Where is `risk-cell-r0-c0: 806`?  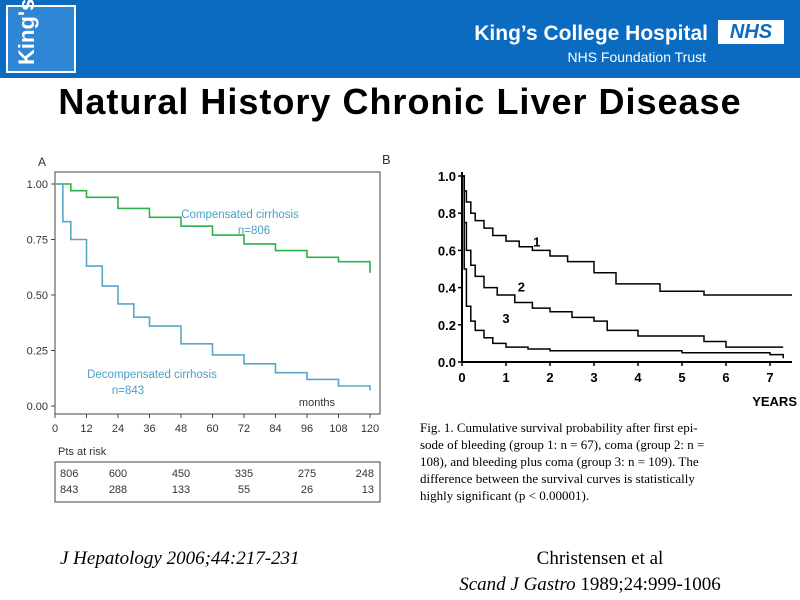 risk-cell-r0-c0: 806 is located at coordinates (69, 474).